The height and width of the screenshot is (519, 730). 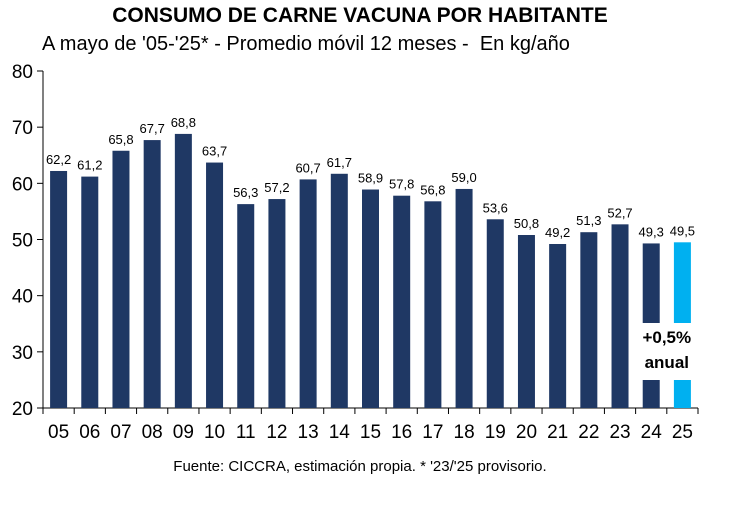 I want to click on x-tick-label: 06, so click(x=89, y=432).